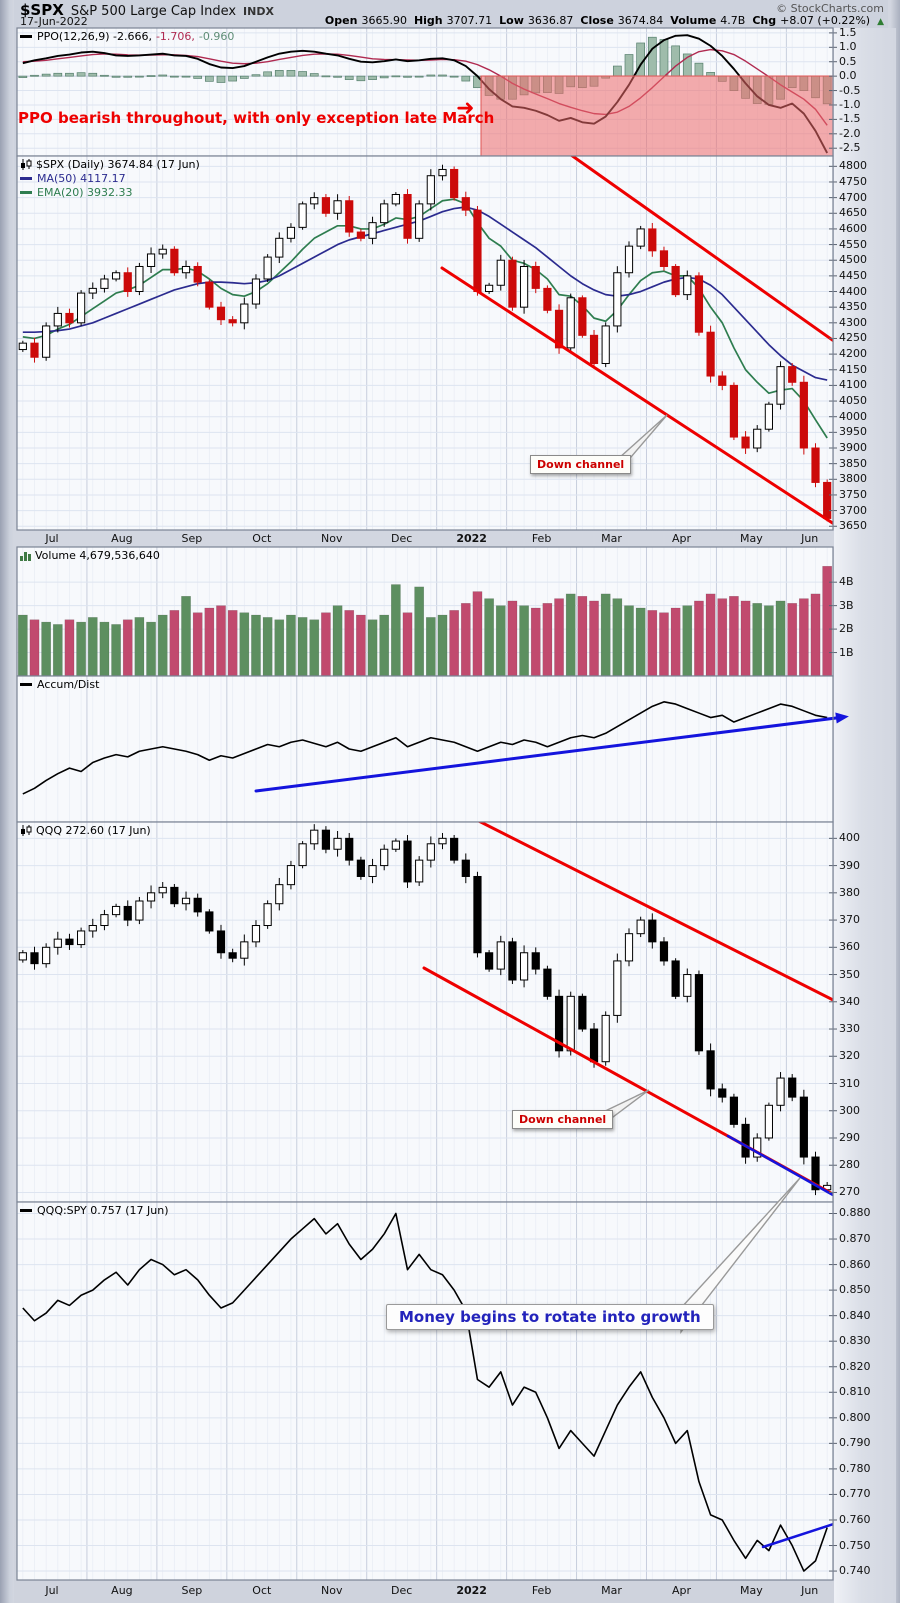 This screenshot has height=1603, width=900. Describe the element at coordinates (855, 1341) in the screenshot. I see `y-axis-label: 0.830` at that location.